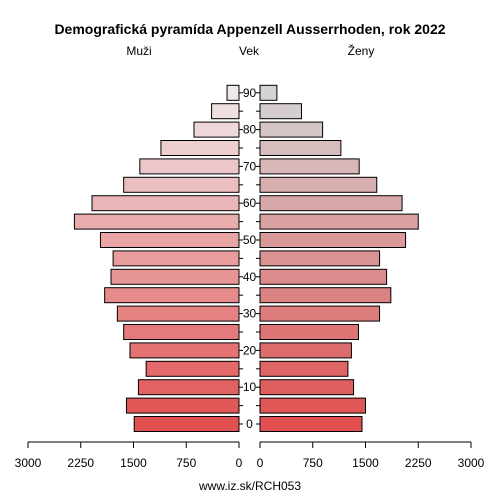 Image resolution: width=500 pixels, height=500 pixels. What do you see at coordinates (80, 463) in the screenshot?
I see `x-tick-male-2250-label: 2250` at bounding box center [80, 463].